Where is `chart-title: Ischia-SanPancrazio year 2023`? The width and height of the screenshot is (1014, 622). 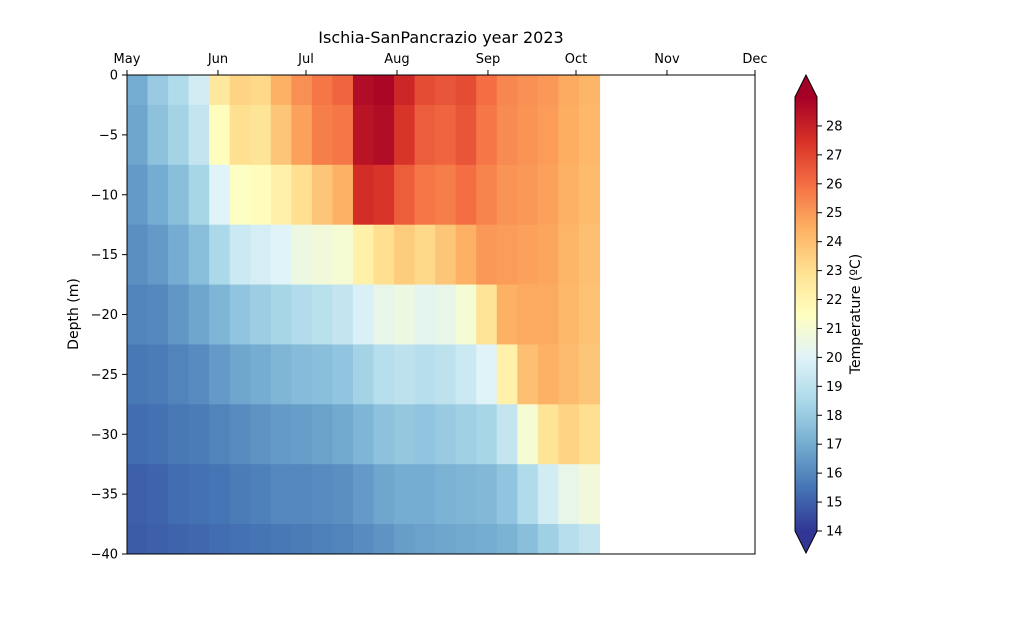
chart-title: Ischia-SanPancrazio year 2023 is located at coordinates (440, 37).